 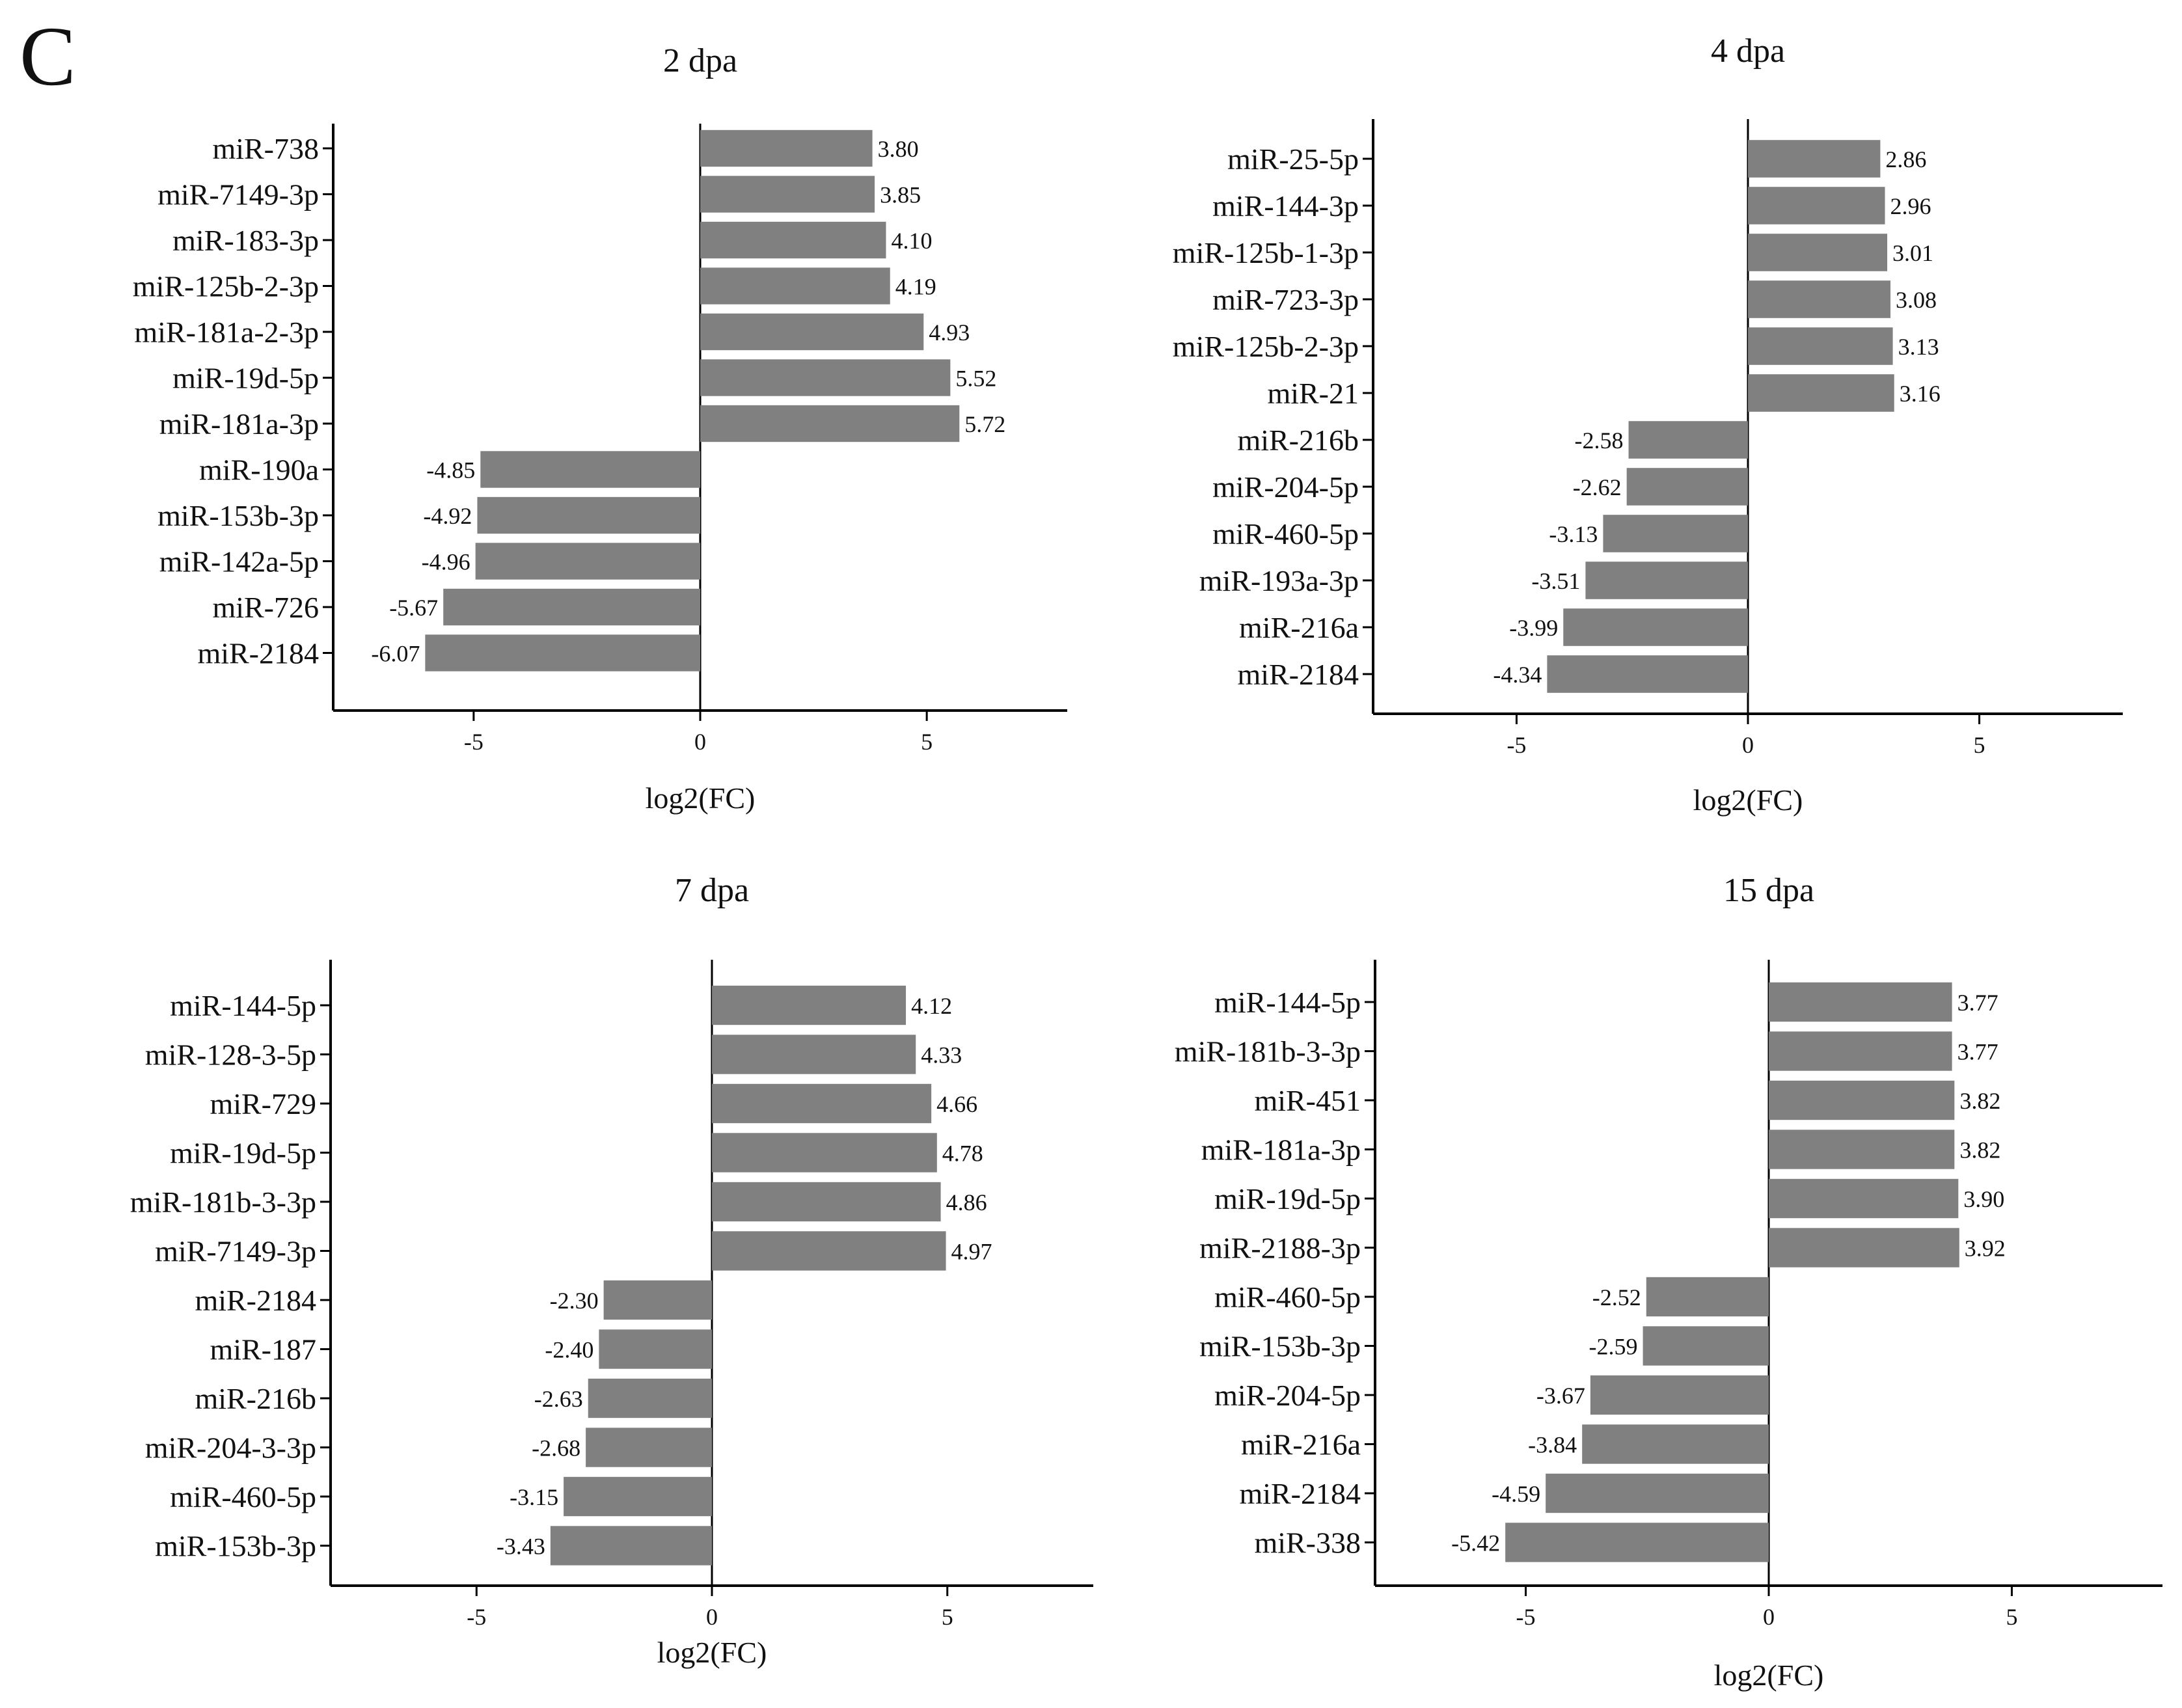 What do you see at coordinates (239, 424) in the screenshot?
I see `category-label: miR-181a-3p` at bounding box center [239, 424].